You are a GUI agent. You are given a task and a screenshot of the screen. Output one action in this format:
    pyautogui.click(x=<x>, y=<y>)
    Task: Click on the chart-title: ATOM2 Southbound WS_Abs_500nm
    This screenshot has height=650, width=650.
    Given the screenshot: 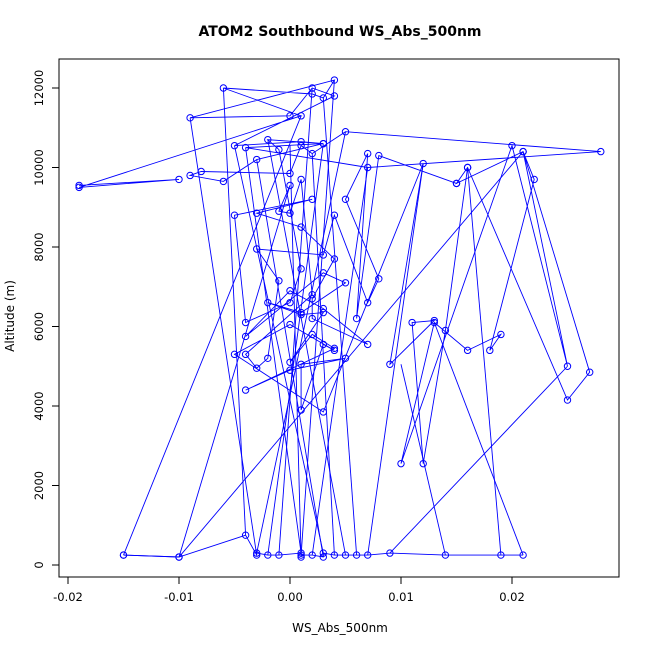 What is the action you would take?
    pyautogui.click(x=339, y=32)
    